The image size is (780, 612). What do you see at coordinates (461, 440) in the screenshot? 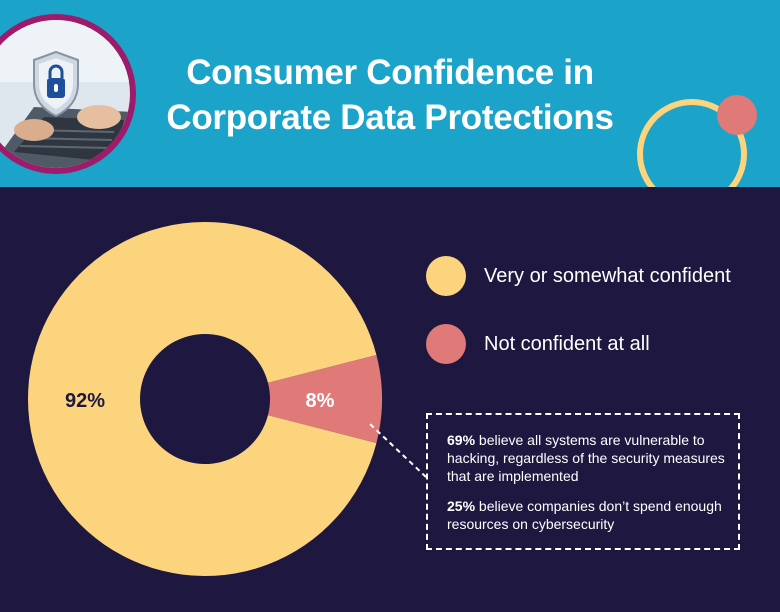
I see `stat-value-1: 69%` at bounding box center [461, 440].